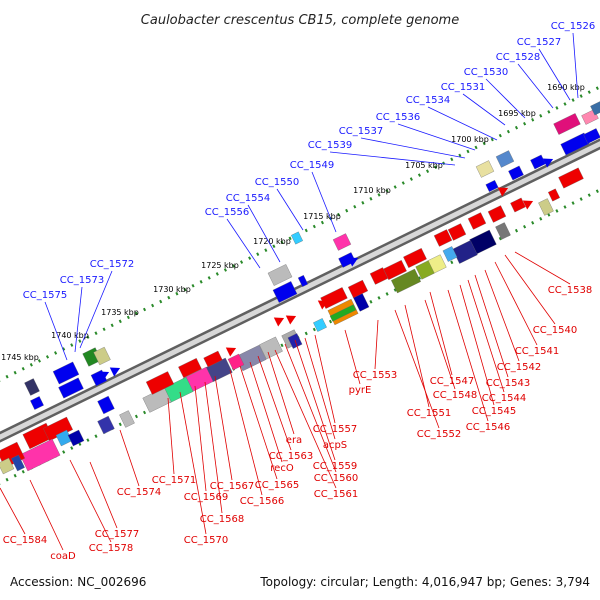 The height and width of the screenshot is (600, 600). I want to click on gene-label: CC_1577, so click(117, 534).